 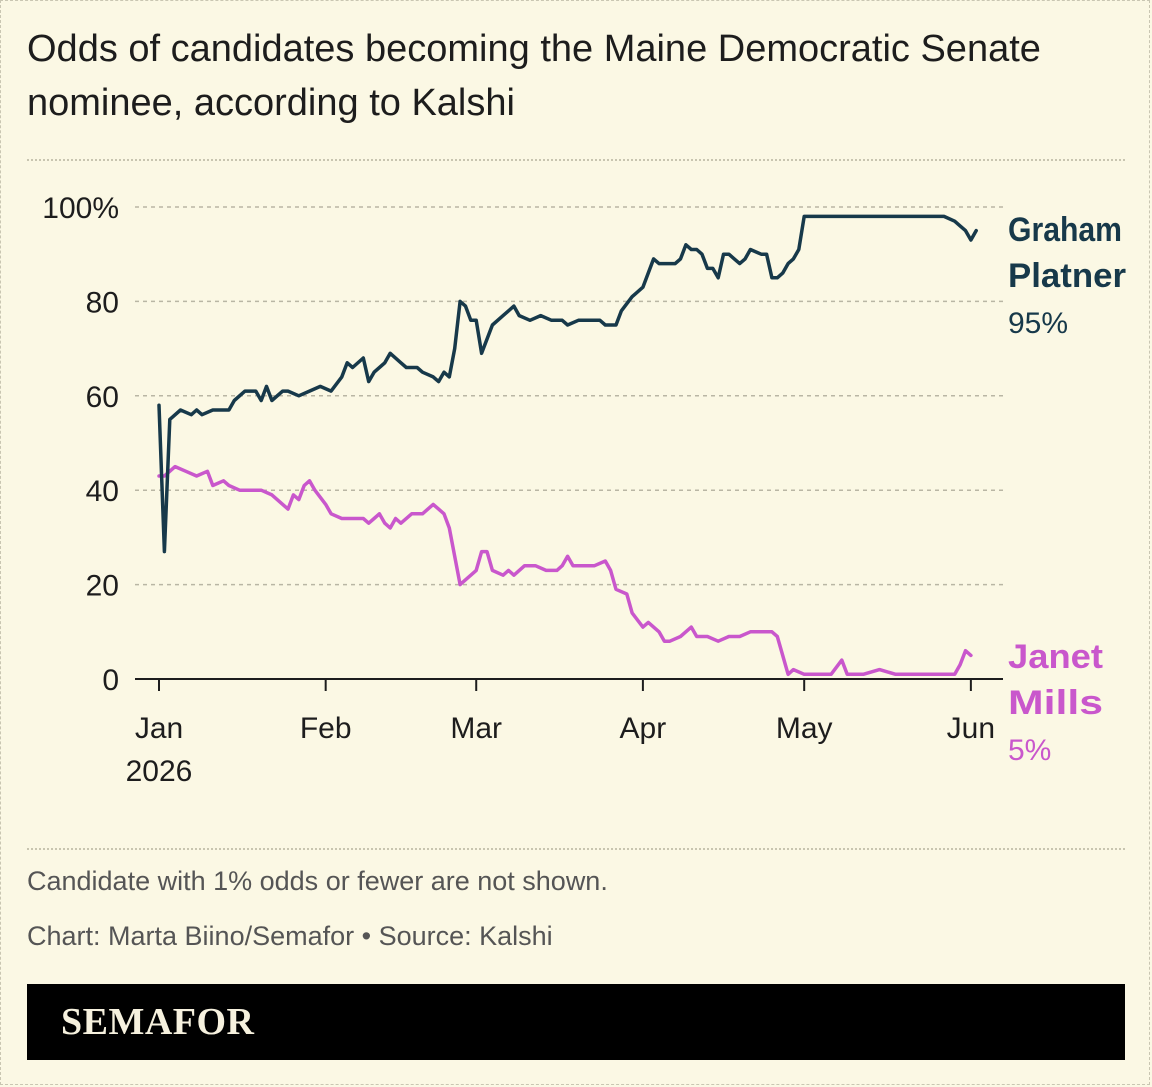 I want to click on series-label-graham-platner: Graham, so click(x=1065, y=230).